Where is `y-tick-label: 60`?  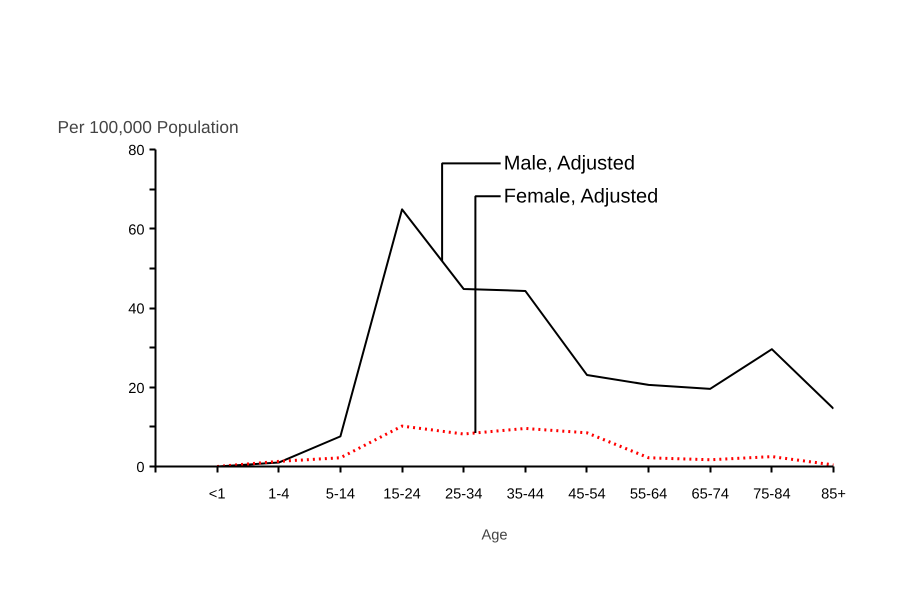 y-tick-label: 60 is located at coordinates (136, 230).